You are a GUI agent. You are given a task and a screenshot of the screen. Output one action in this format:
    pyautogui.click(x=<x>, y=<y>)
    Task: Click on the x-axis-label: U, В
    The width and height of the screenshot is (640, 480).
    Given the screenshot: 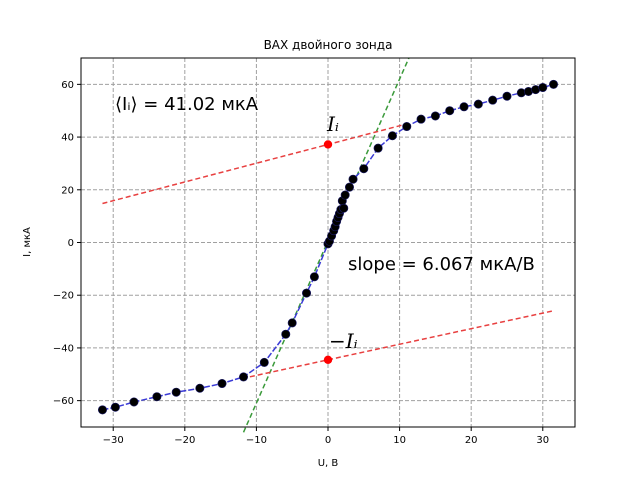 What is the action you would take?
    pyautogui.click(x=328, y=463)
    